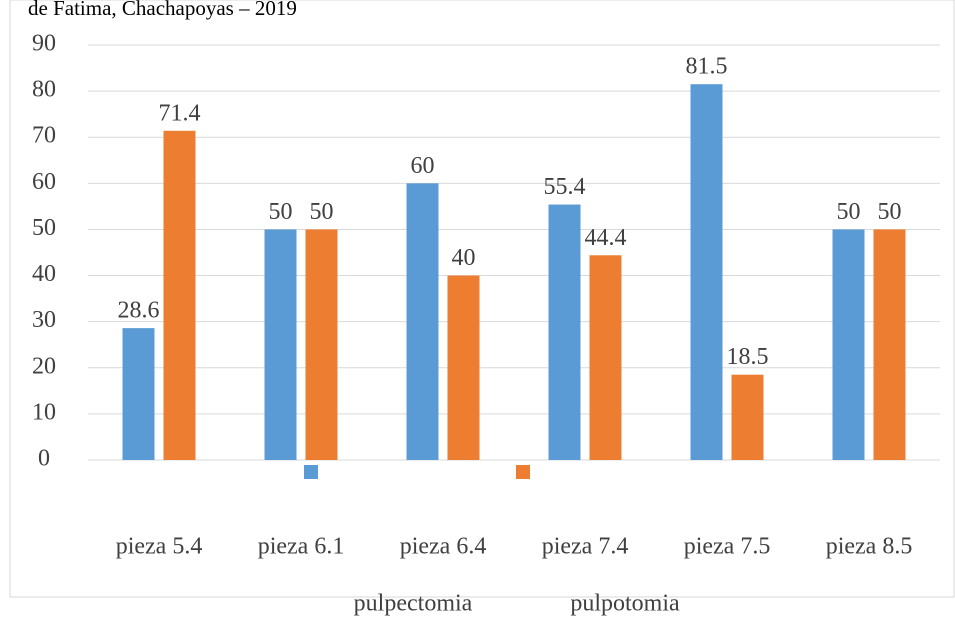 This screenshot has height=617, width=955. Describe the element at coordinates (44, 366) in the screenshot. I see `y-tick-label: 20` at that location.